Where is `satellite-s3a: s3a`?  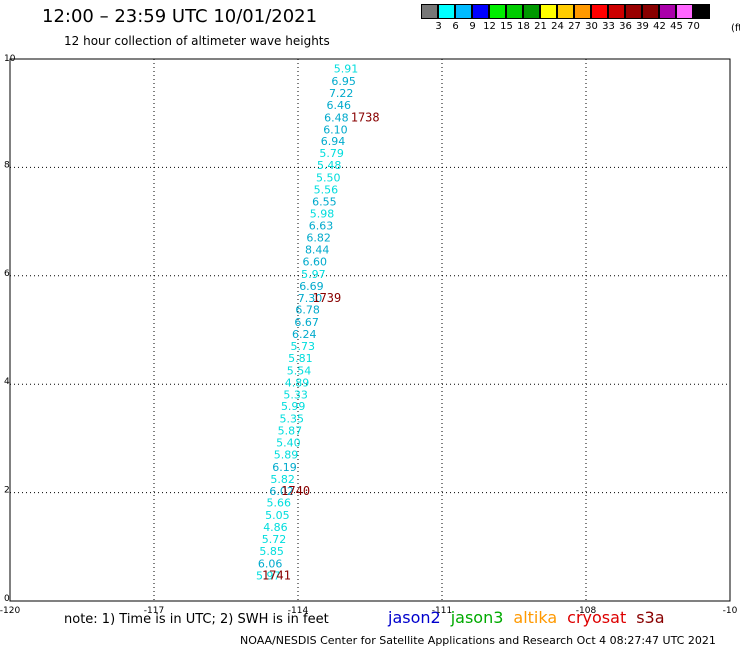 satellite-s3a: s3a is located at coordinates (650, 617).